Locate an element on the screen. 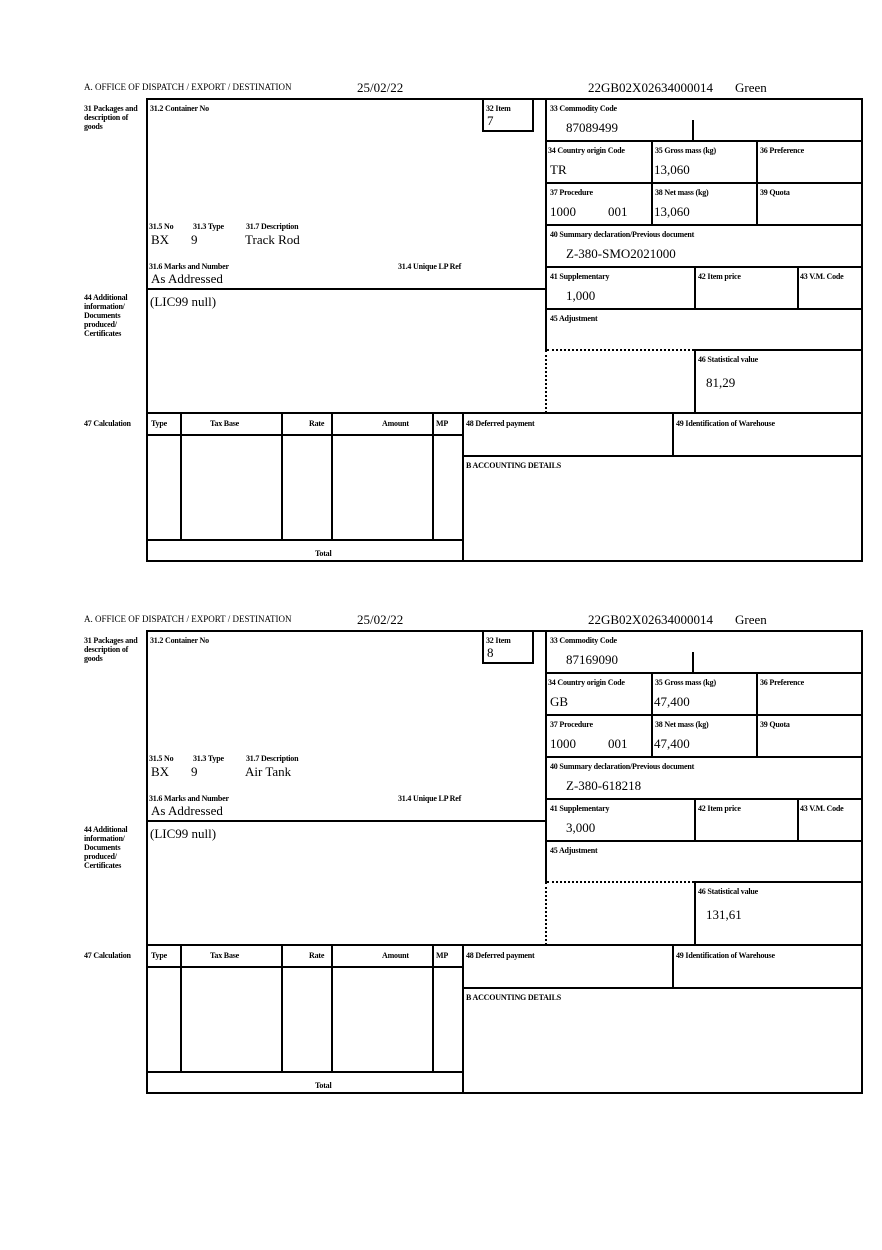 This screenshot has height=1250, width=882. calc-taxbase-header: Tax Base is located at coordinates (225, 423).